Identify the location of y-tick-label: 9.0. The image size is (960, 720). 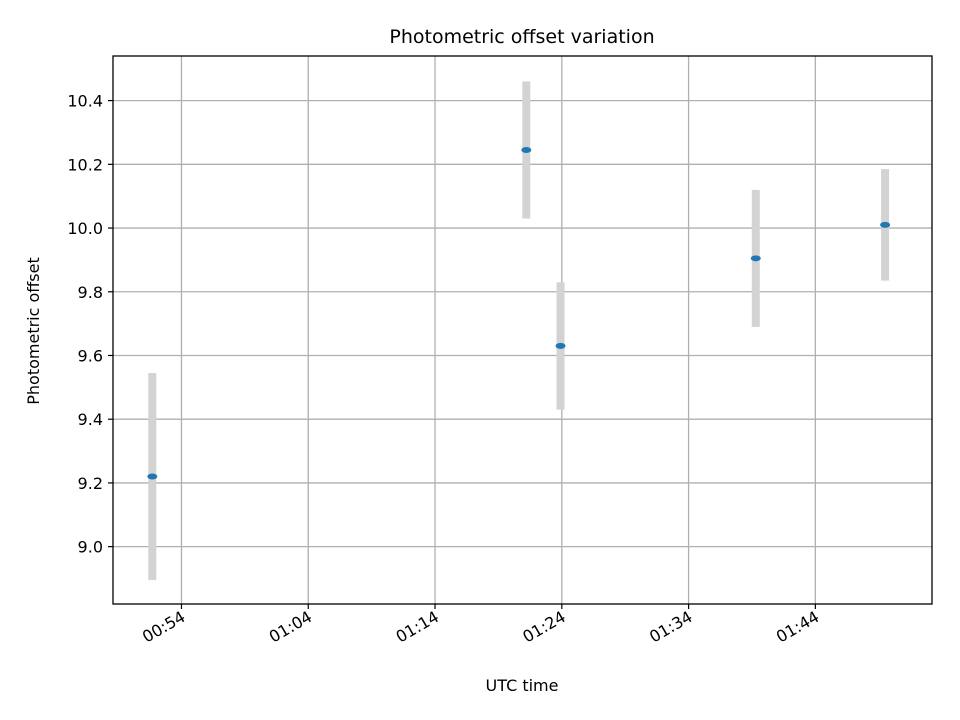
(90, 547).